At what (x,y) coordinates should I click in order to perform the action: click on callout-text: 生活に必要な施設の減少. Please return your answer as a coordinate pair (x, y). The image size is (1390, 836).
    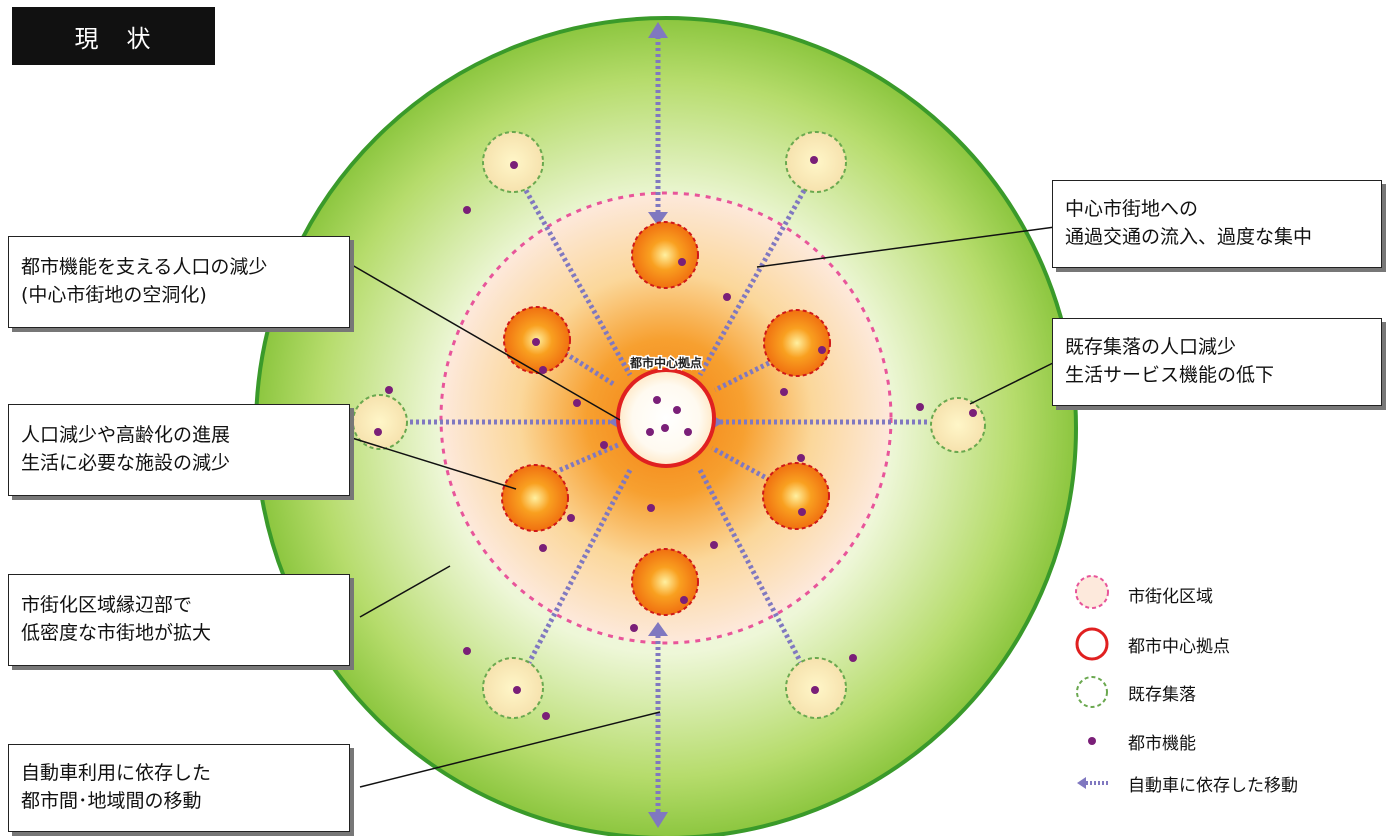
    Looking at the image, I should click on (126, 463).